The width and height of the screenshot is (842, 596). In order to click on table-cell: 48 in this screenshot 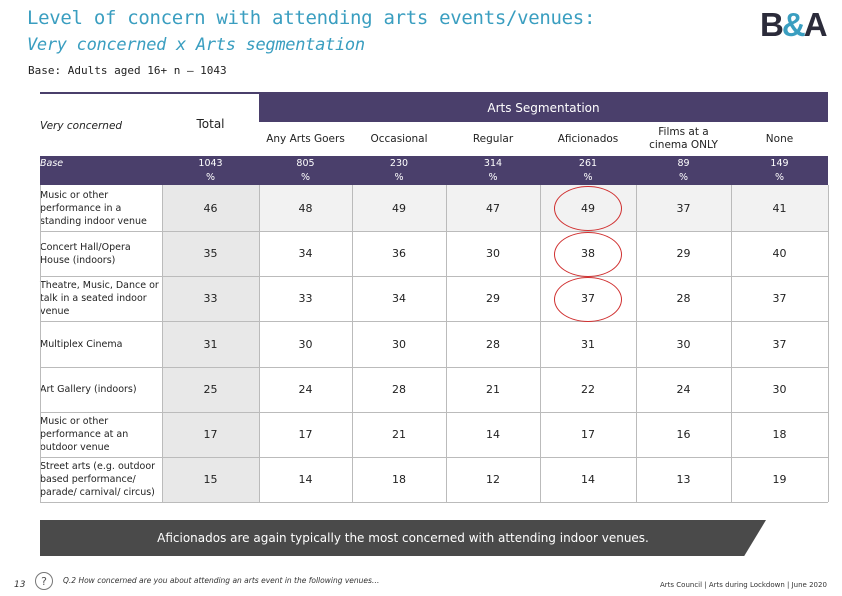, I will do `click(305, 208)`.